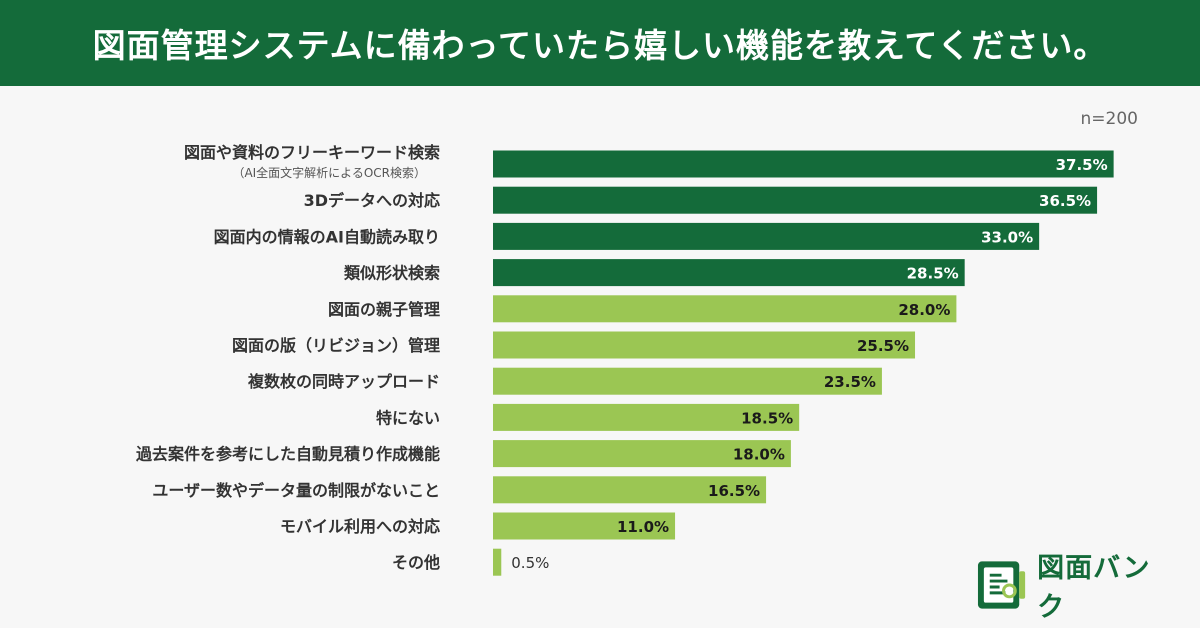 The height and width of the screenshot is (628, 1200). Describe the element at coordinates (287, 454) in the screenshot. I see `category-label-9: 過去案件を参考にした自動見積り作成機能` at that location.